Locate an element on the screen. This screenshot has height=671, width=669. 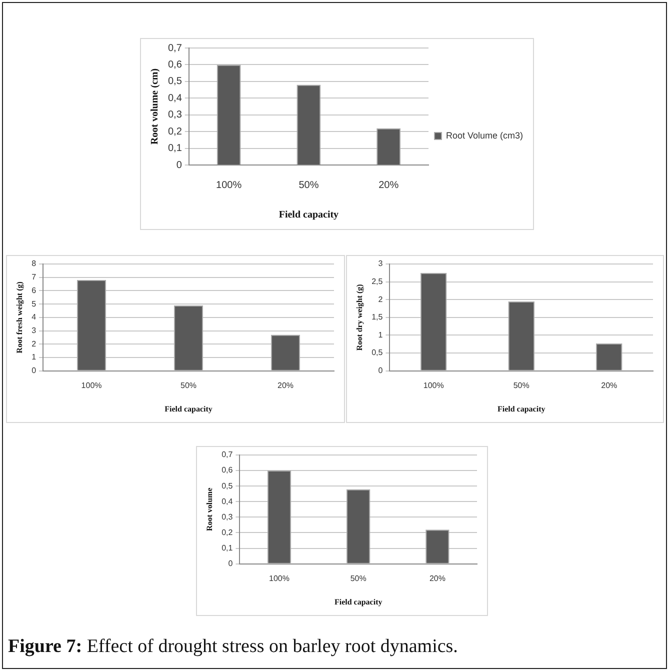
y-axis-title: Root volume is located at coordinates (209, 509).